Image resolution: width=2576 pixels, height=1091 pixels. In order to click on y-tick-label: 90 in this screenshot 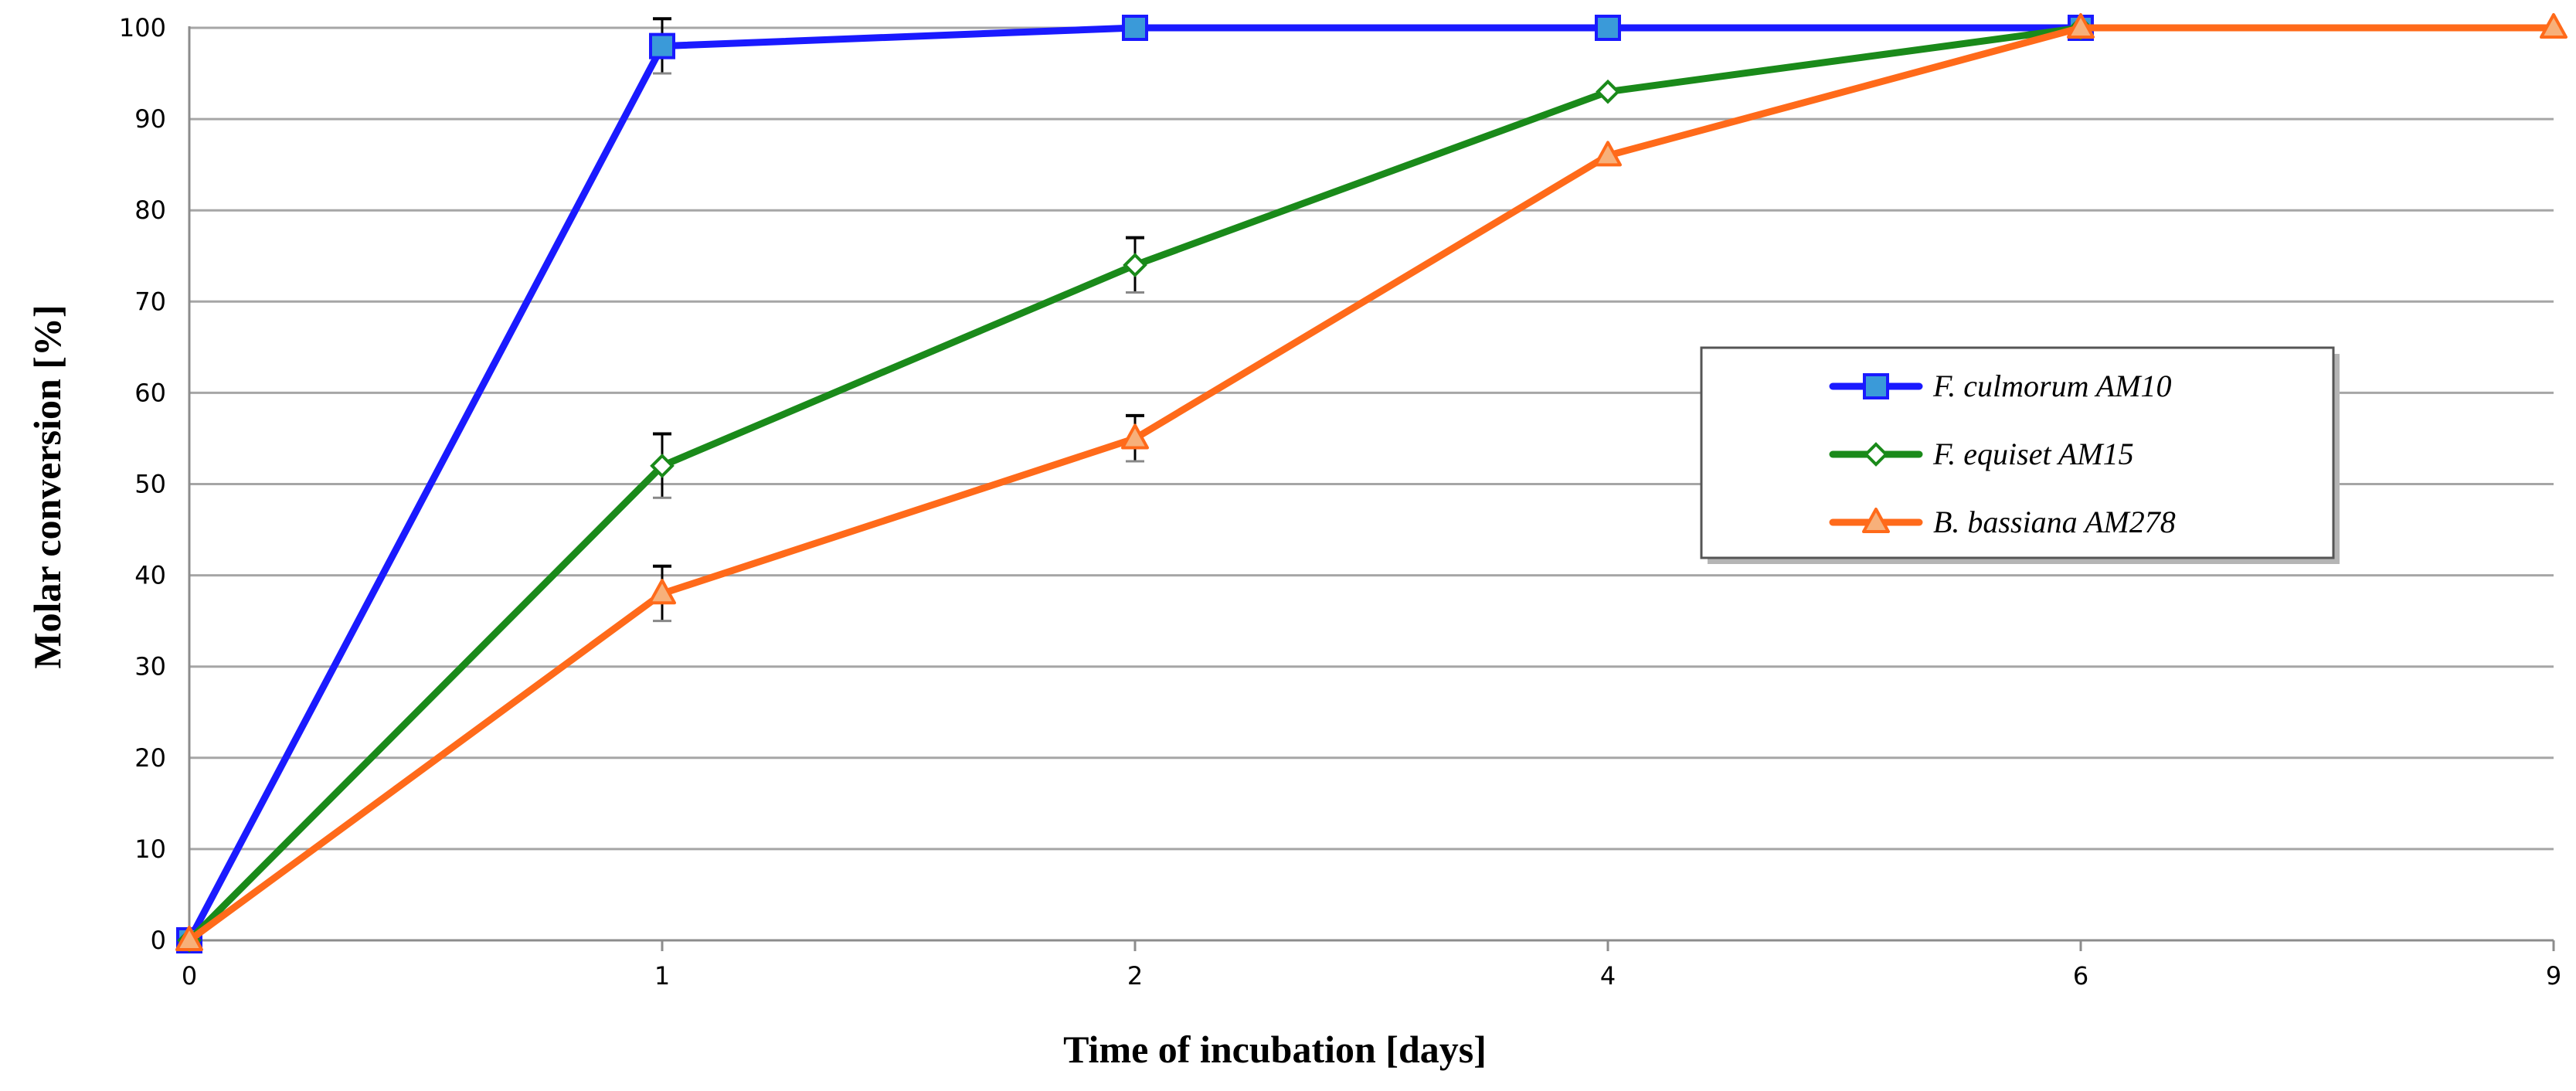, I will do `click(150, 119)`.